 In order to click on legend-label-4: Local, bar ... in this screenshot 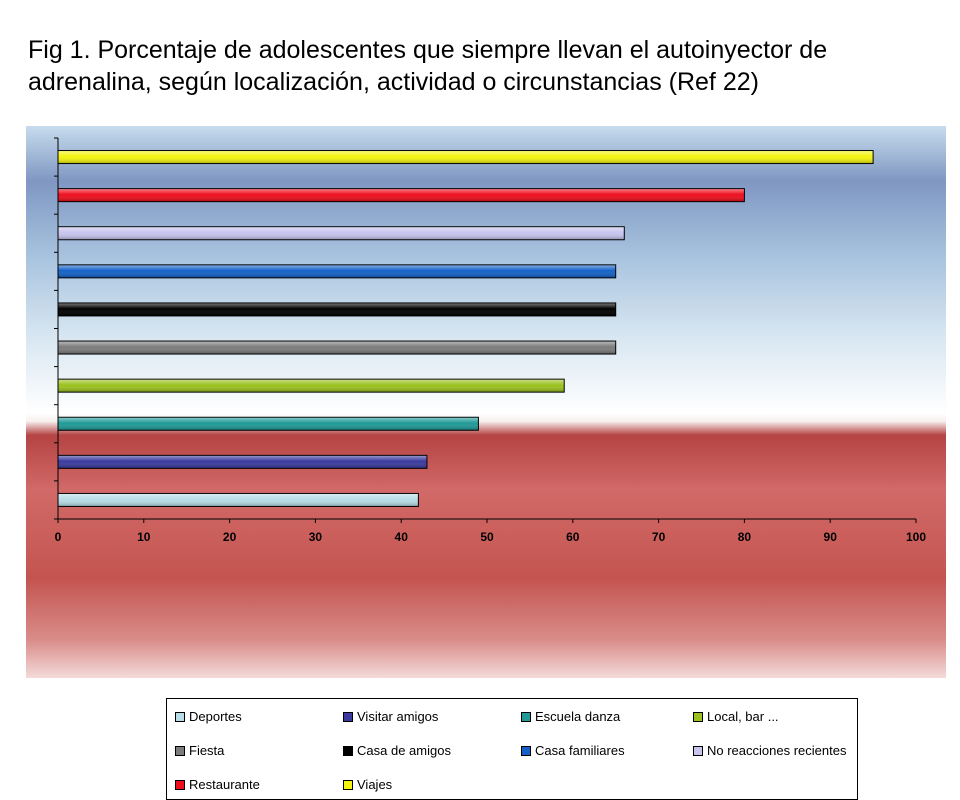, I will do `click(743, 716)`.